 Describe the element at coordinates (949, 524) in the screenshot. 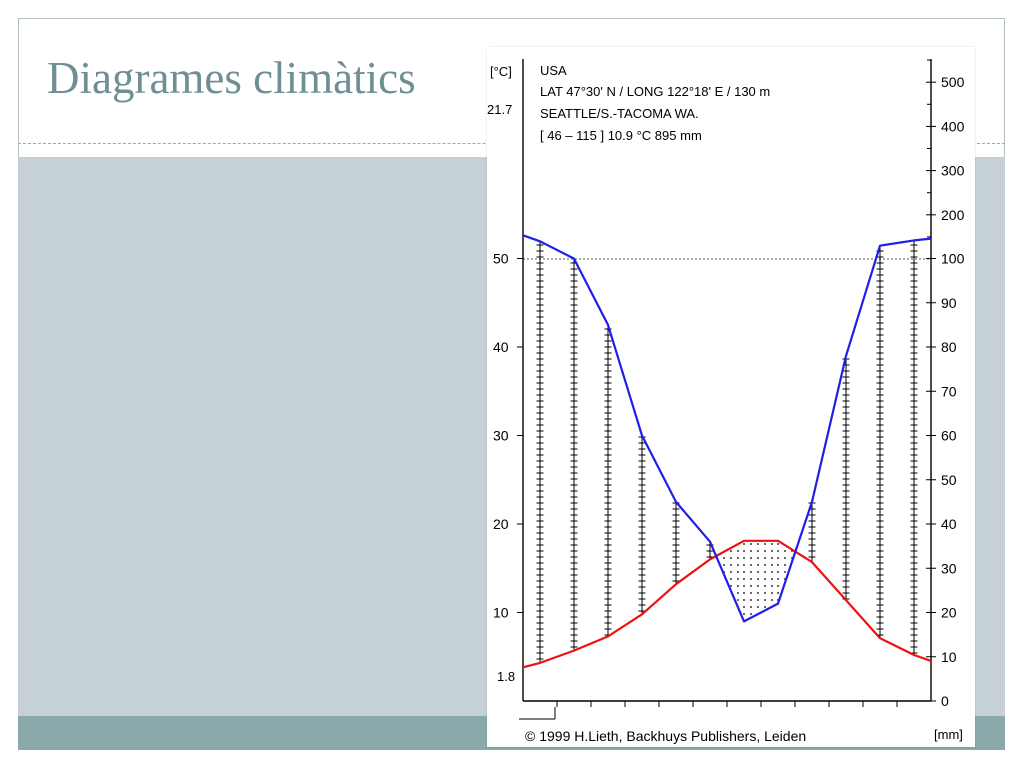

I see `right-tick-label: 40` at that location.